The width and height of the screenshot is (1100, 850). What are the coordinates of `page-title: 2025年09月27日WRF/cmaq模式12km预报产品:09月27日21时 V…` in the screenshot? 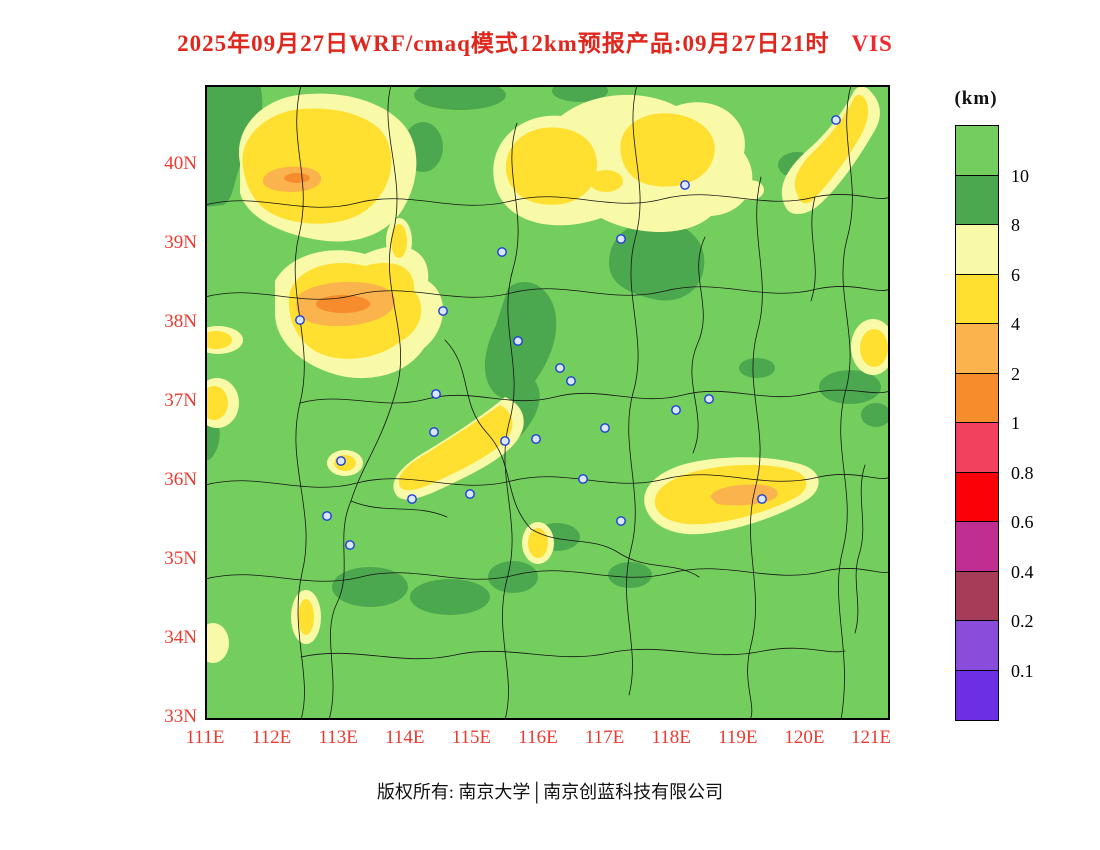 It's located at (535, 41).